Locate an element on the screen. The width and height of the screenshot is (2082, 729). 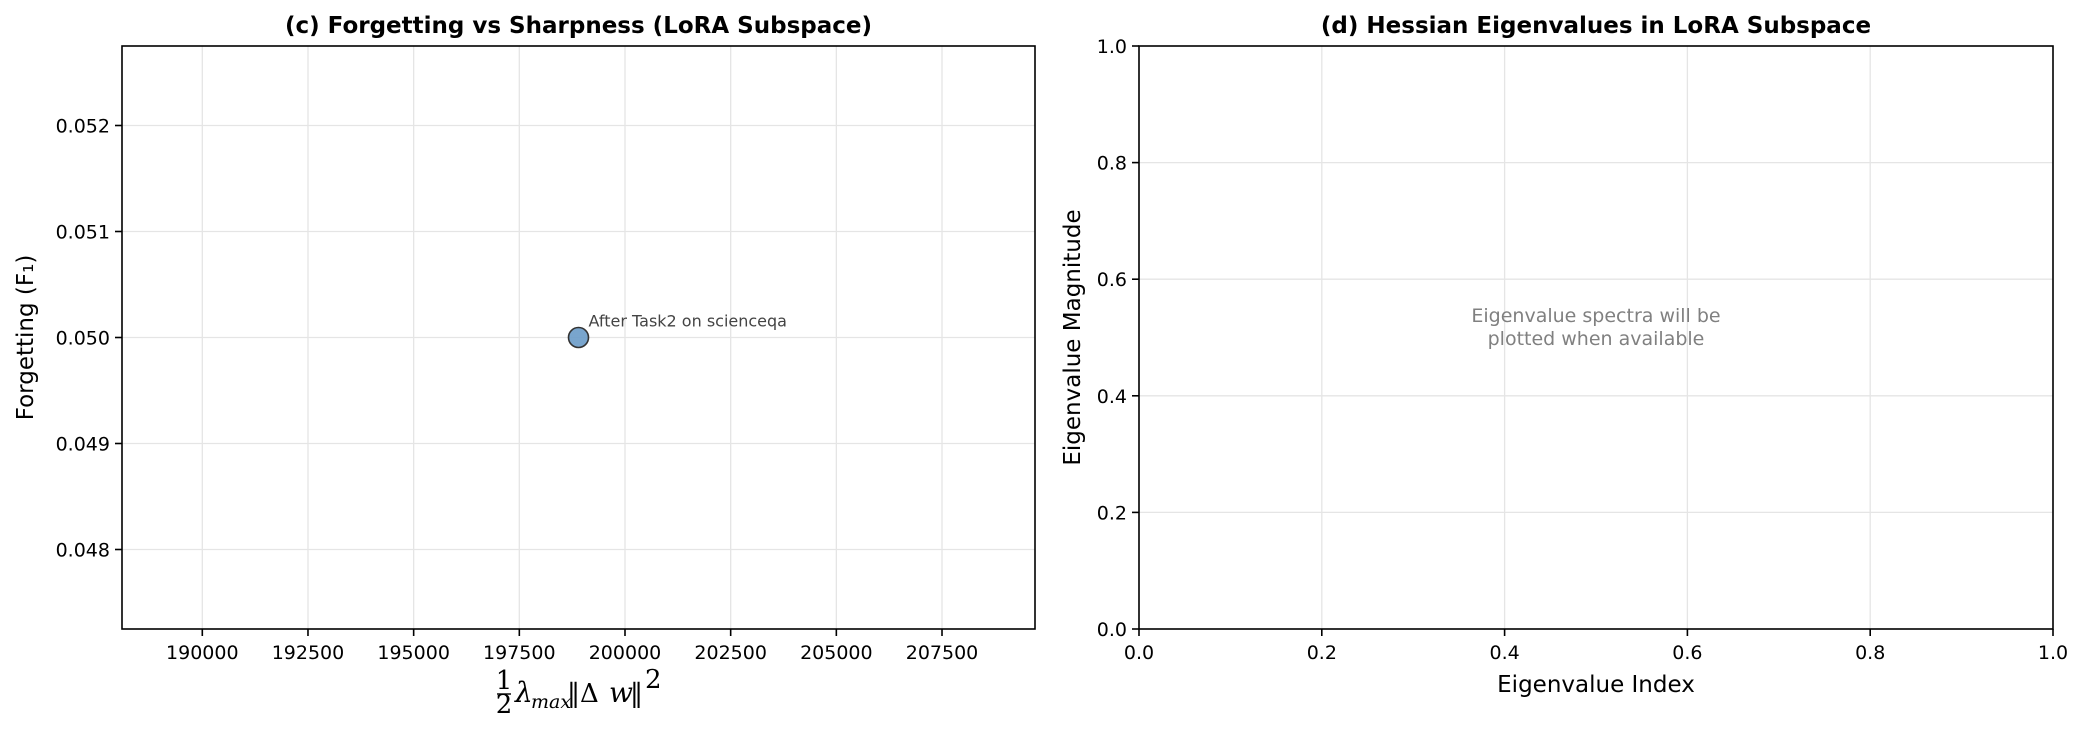
panel-d-ytick-label: 0.2 is located at coordinates (1112, 513).